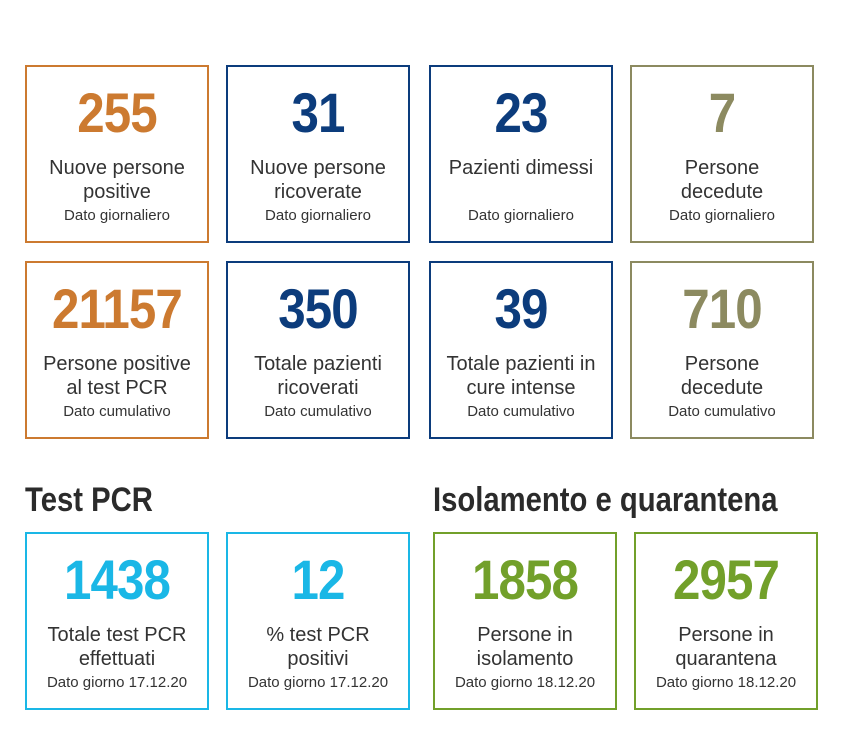 The image size is (842, 740). Describe the element at coordinates (117, 388) in the screenshot. I see `stat-label-line: al test PCR` at that location.